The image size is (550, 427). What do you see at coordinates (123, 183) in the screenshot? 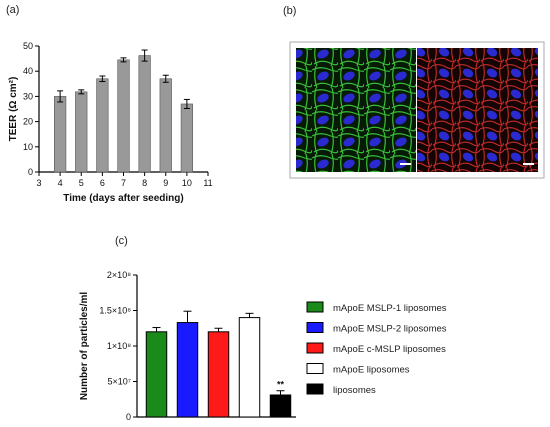
I see `x-tick-label-a: 7` at bounding box center [123, 183].